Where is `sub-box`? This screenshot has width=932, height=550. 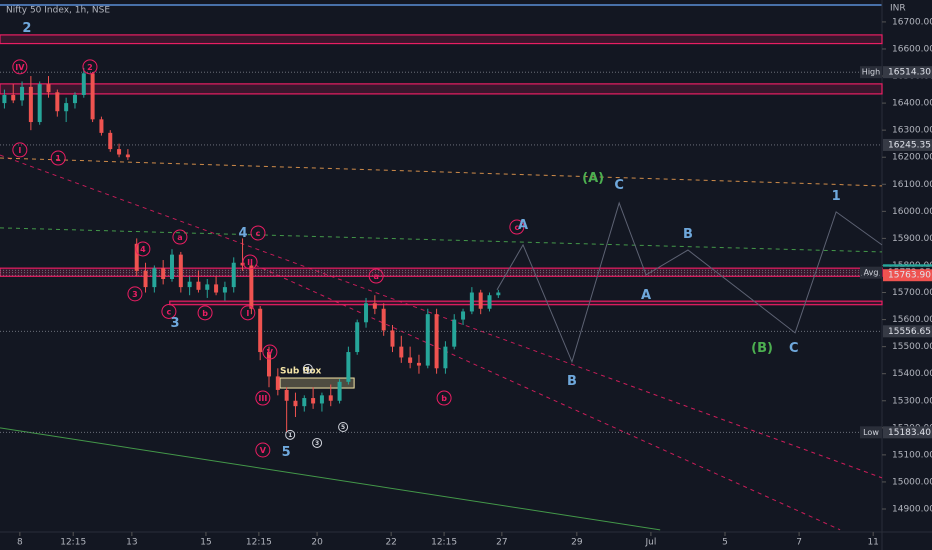 sub-box is located at coordinates (317, 383).